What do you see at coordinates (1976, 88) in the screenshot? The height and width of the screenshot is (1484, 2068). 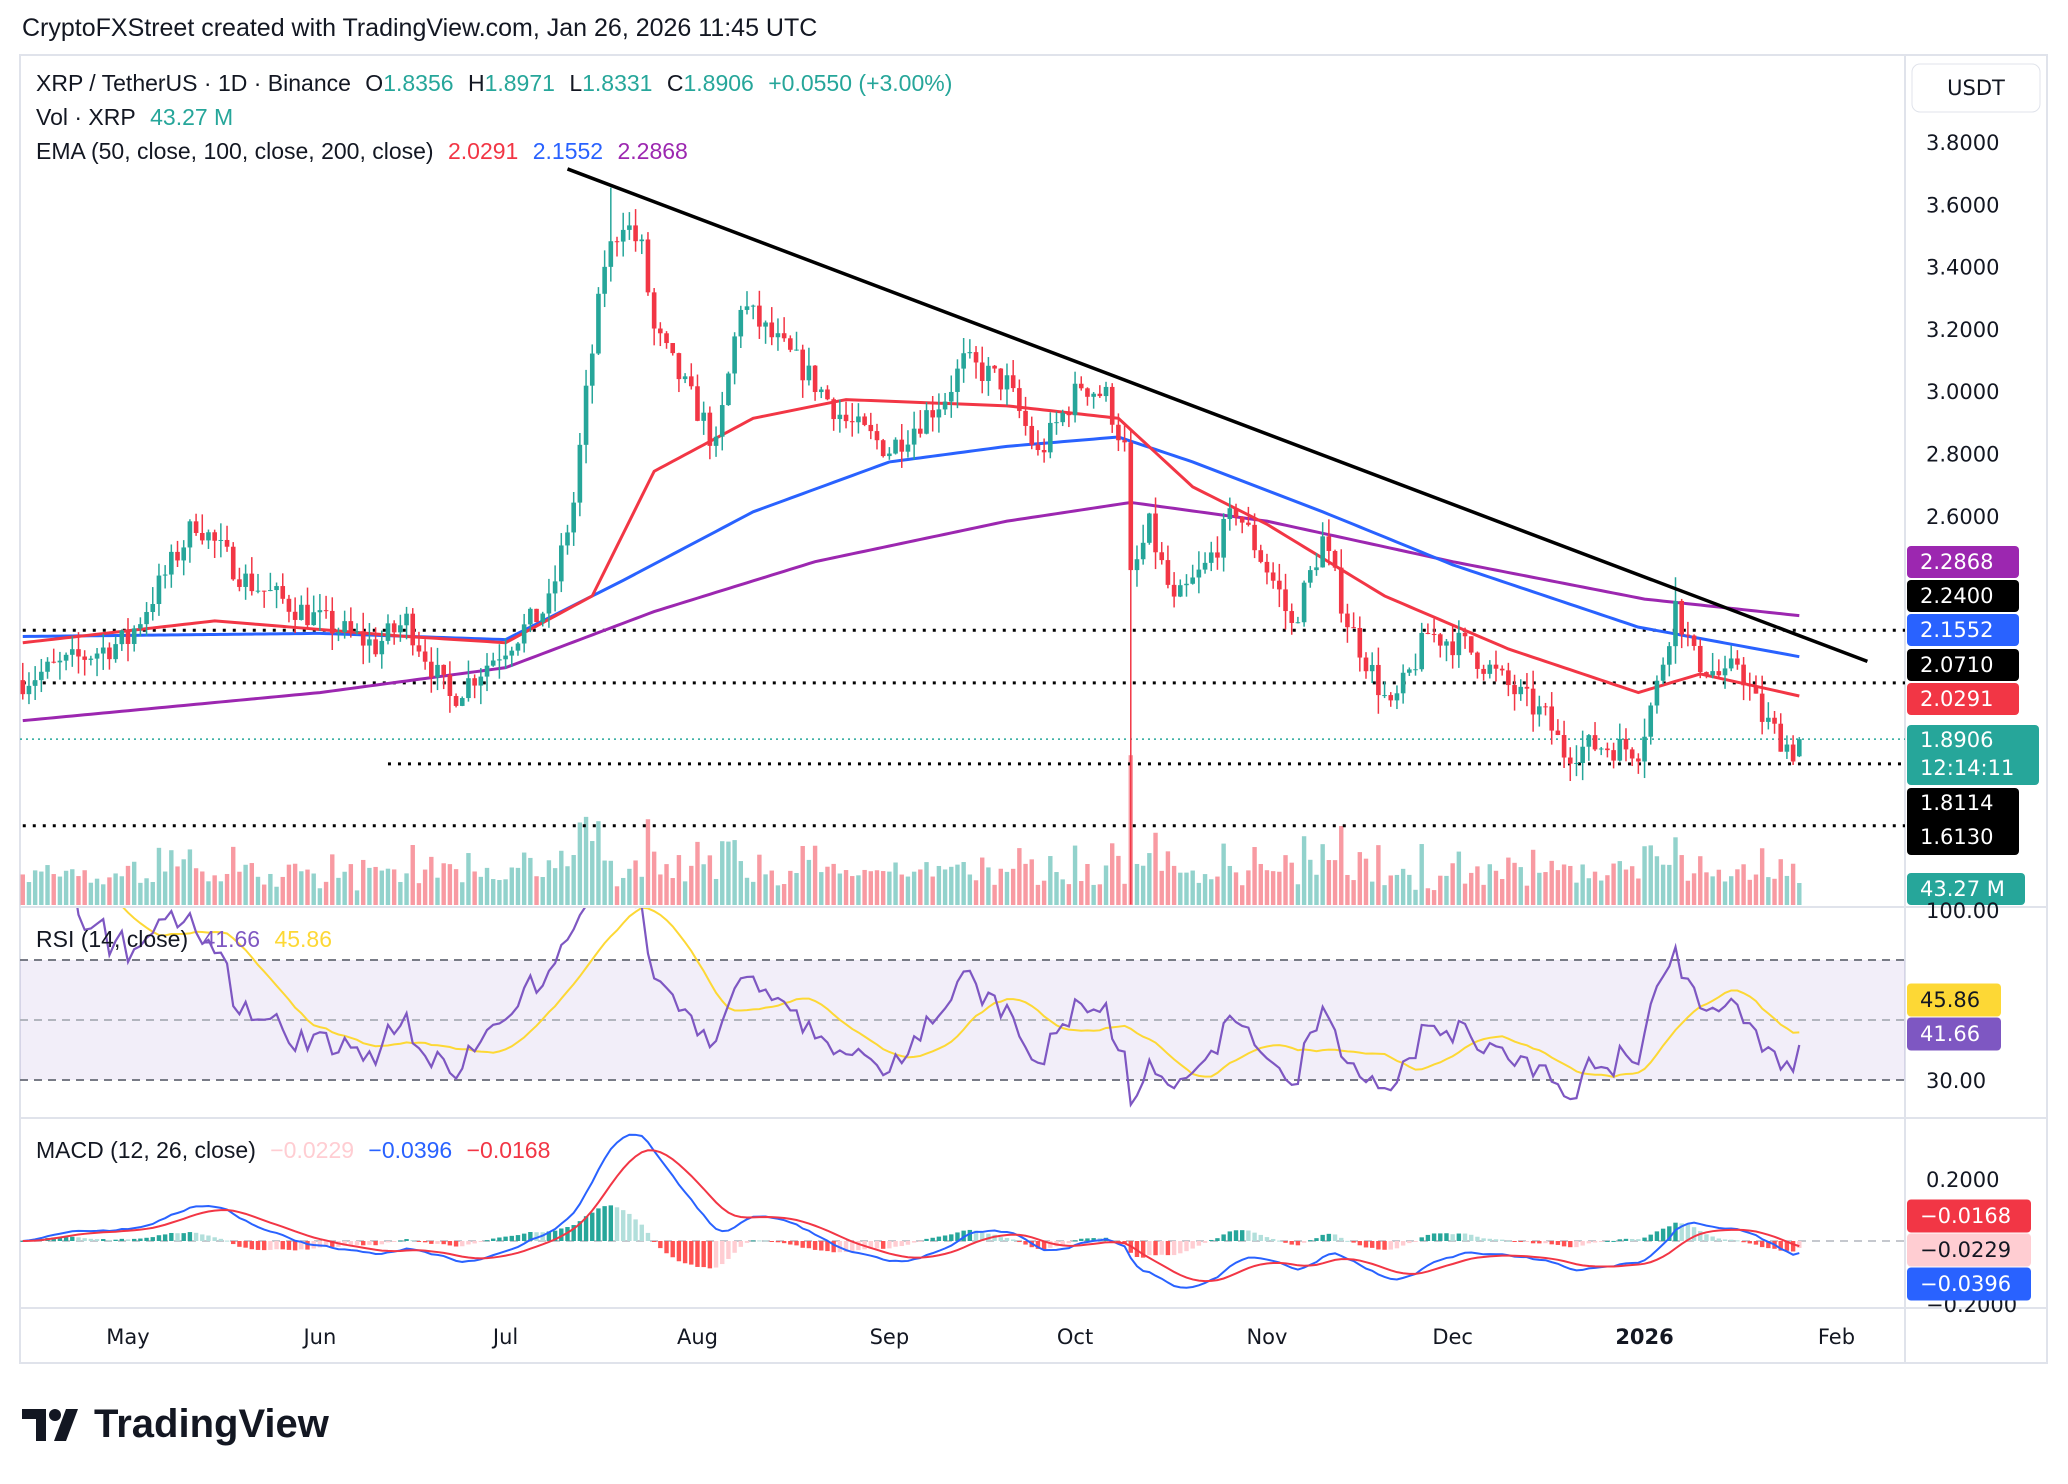 I see `currency-button` at bounding box center [1976, 88].